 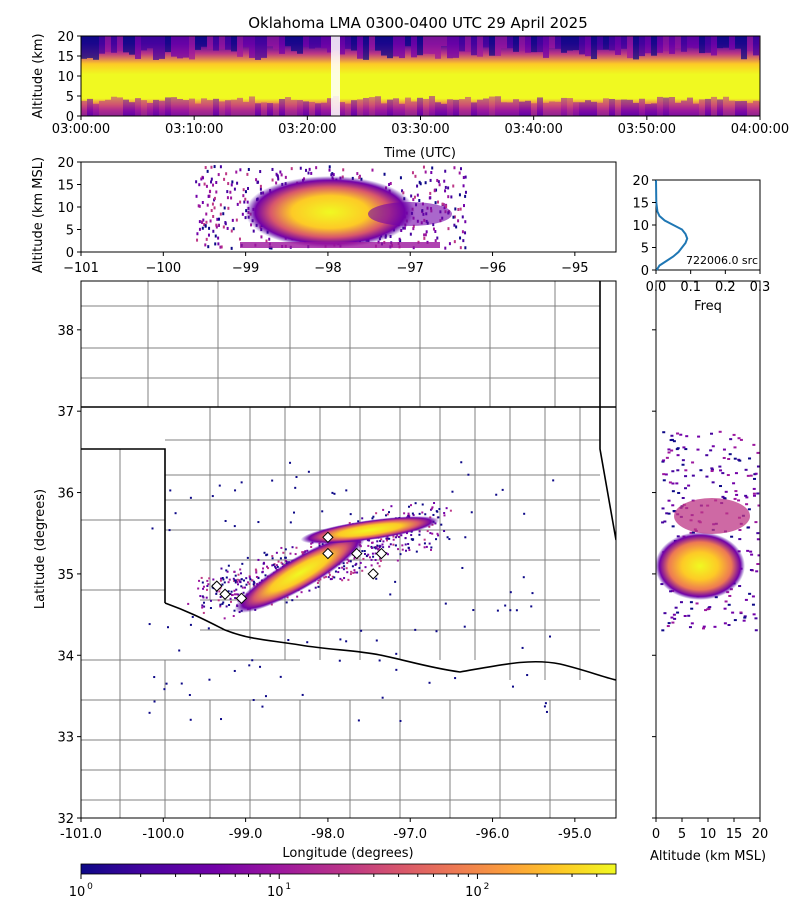 What do you see at coordinates (65, 575) in the screenshot?
I see `plan-view-ytick-label: 35` at bounding box center [65, 575].